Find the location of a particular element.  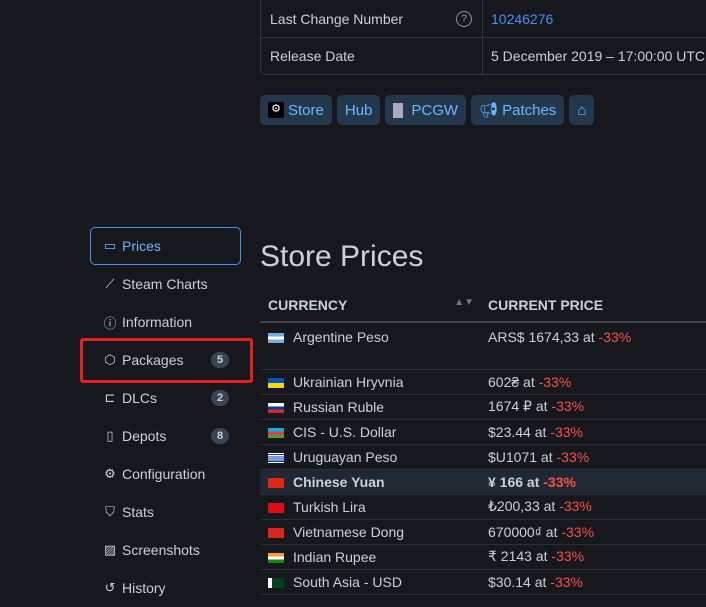

currency-cell: Turkish Lira is located at coordinates (370, 507).